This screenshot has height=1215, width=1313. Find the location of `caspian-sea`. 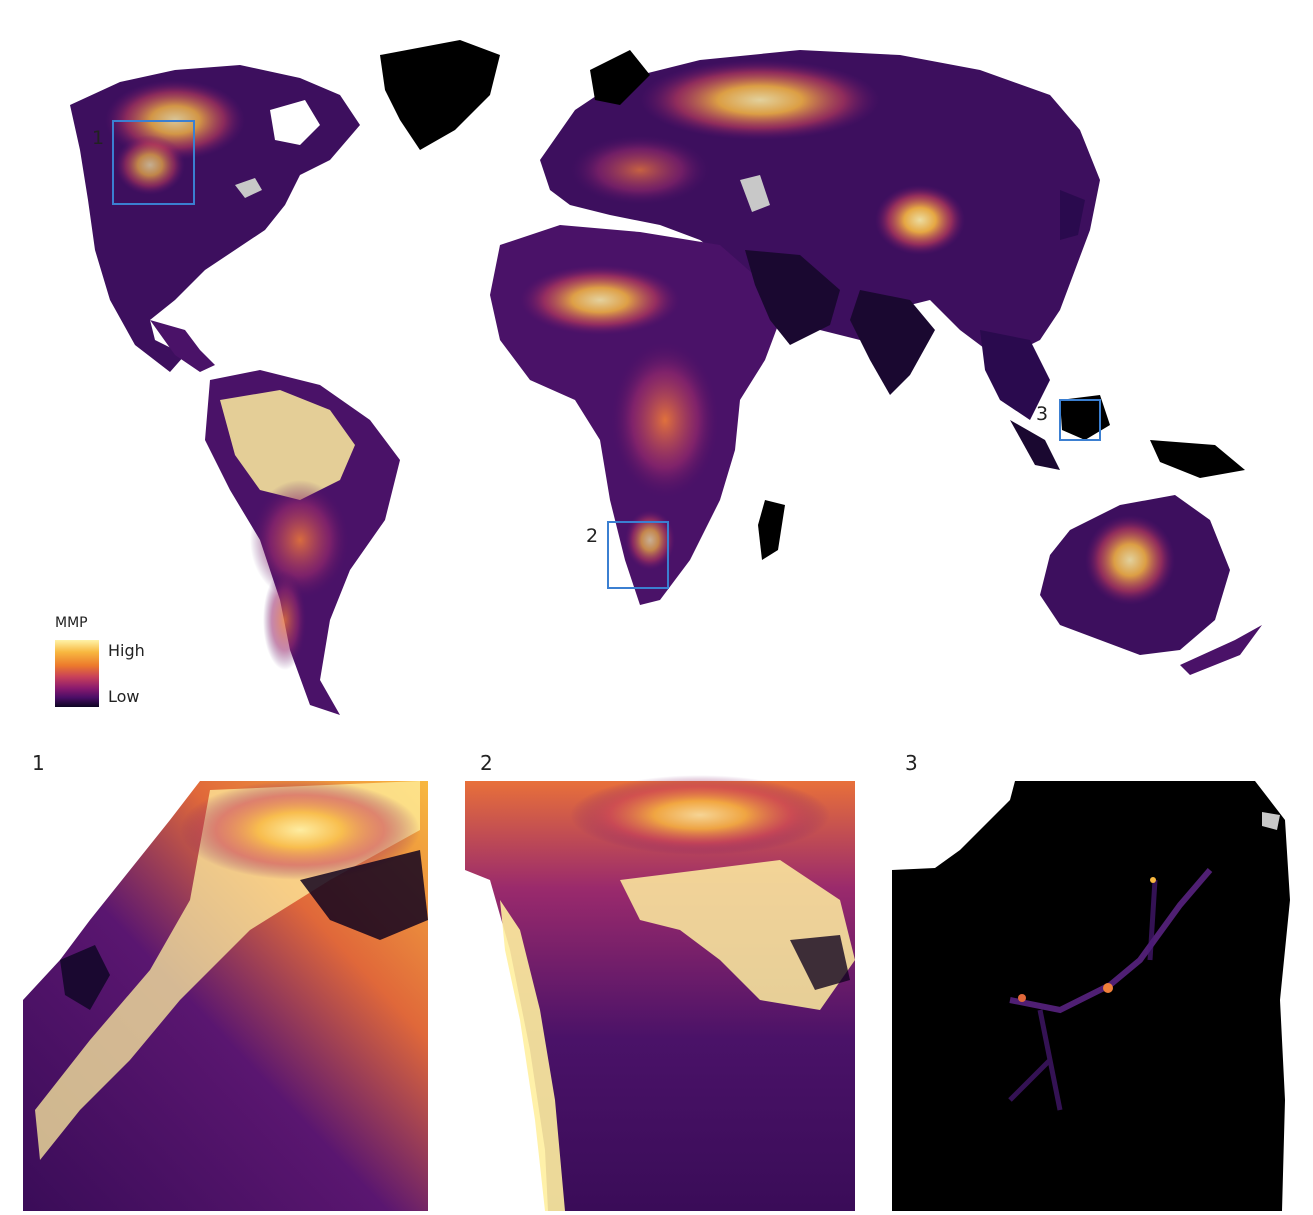

caspian-sea is located at coordinates (755, 193).